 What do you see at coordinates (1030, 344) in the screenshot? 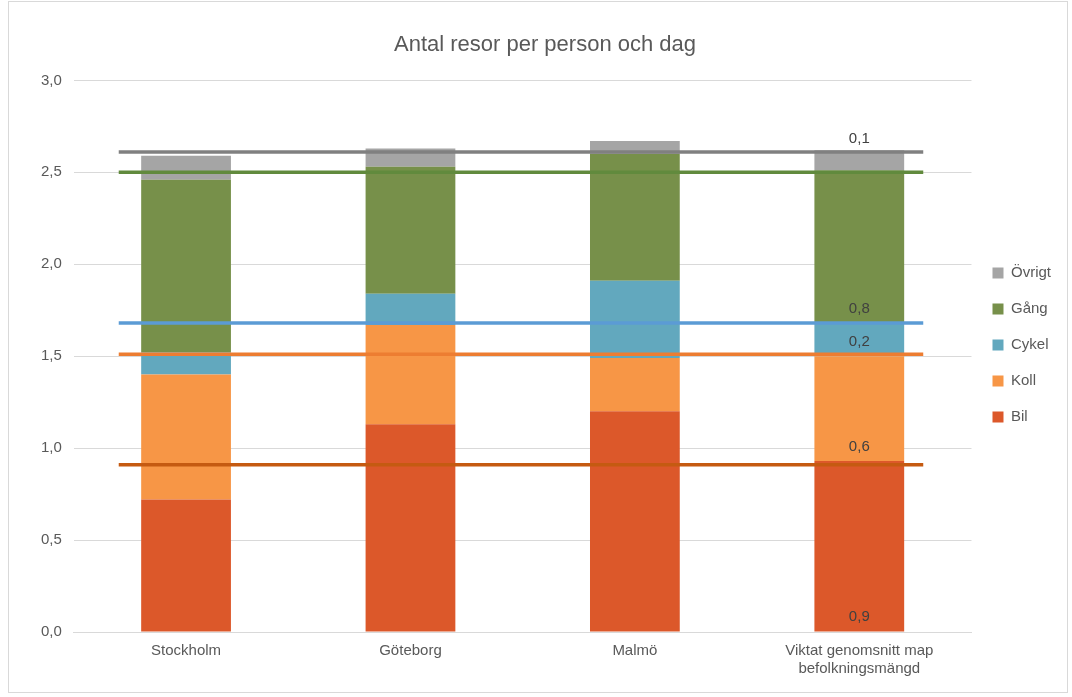
I see `legend-label: Cykel` at bounding box center [1030, 344].